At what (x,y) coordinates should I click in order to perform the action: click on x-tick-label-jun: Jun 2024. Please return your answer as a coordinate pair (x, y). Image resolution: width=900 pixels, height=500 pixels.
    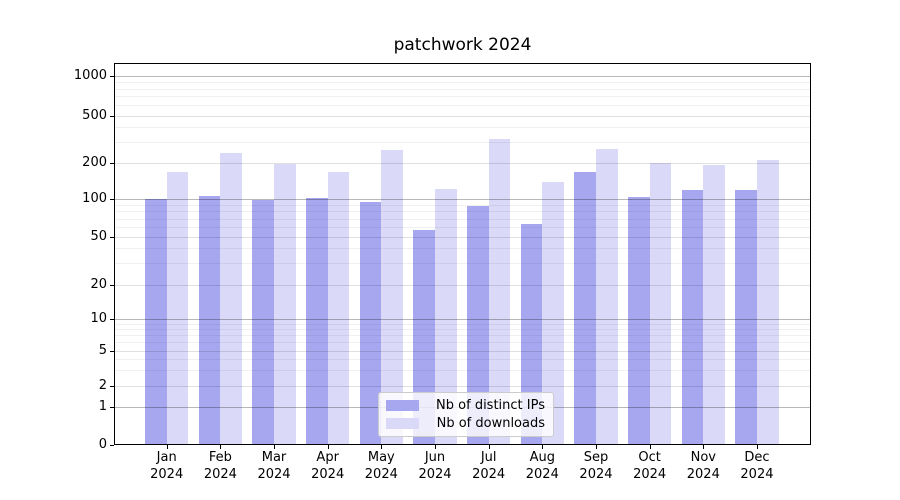
    Looking at the image, I should click on (435, 466).